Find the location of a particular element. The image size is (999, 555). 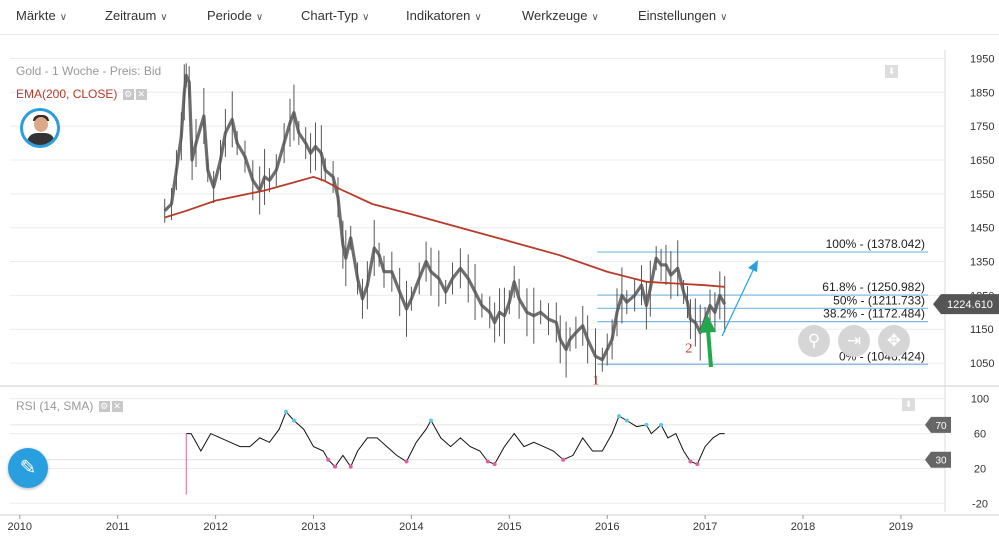

menu-indikatoren: Indikatoren ∨ is located at coordinates (444, 15).